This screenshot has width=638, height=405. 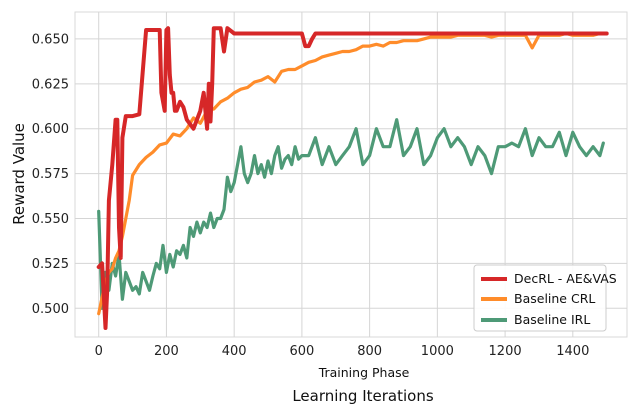 What do you see at coordinates (301, 351) in the screenshot?
I see `x-tick-label: 600` at bounding box center [301, 351].